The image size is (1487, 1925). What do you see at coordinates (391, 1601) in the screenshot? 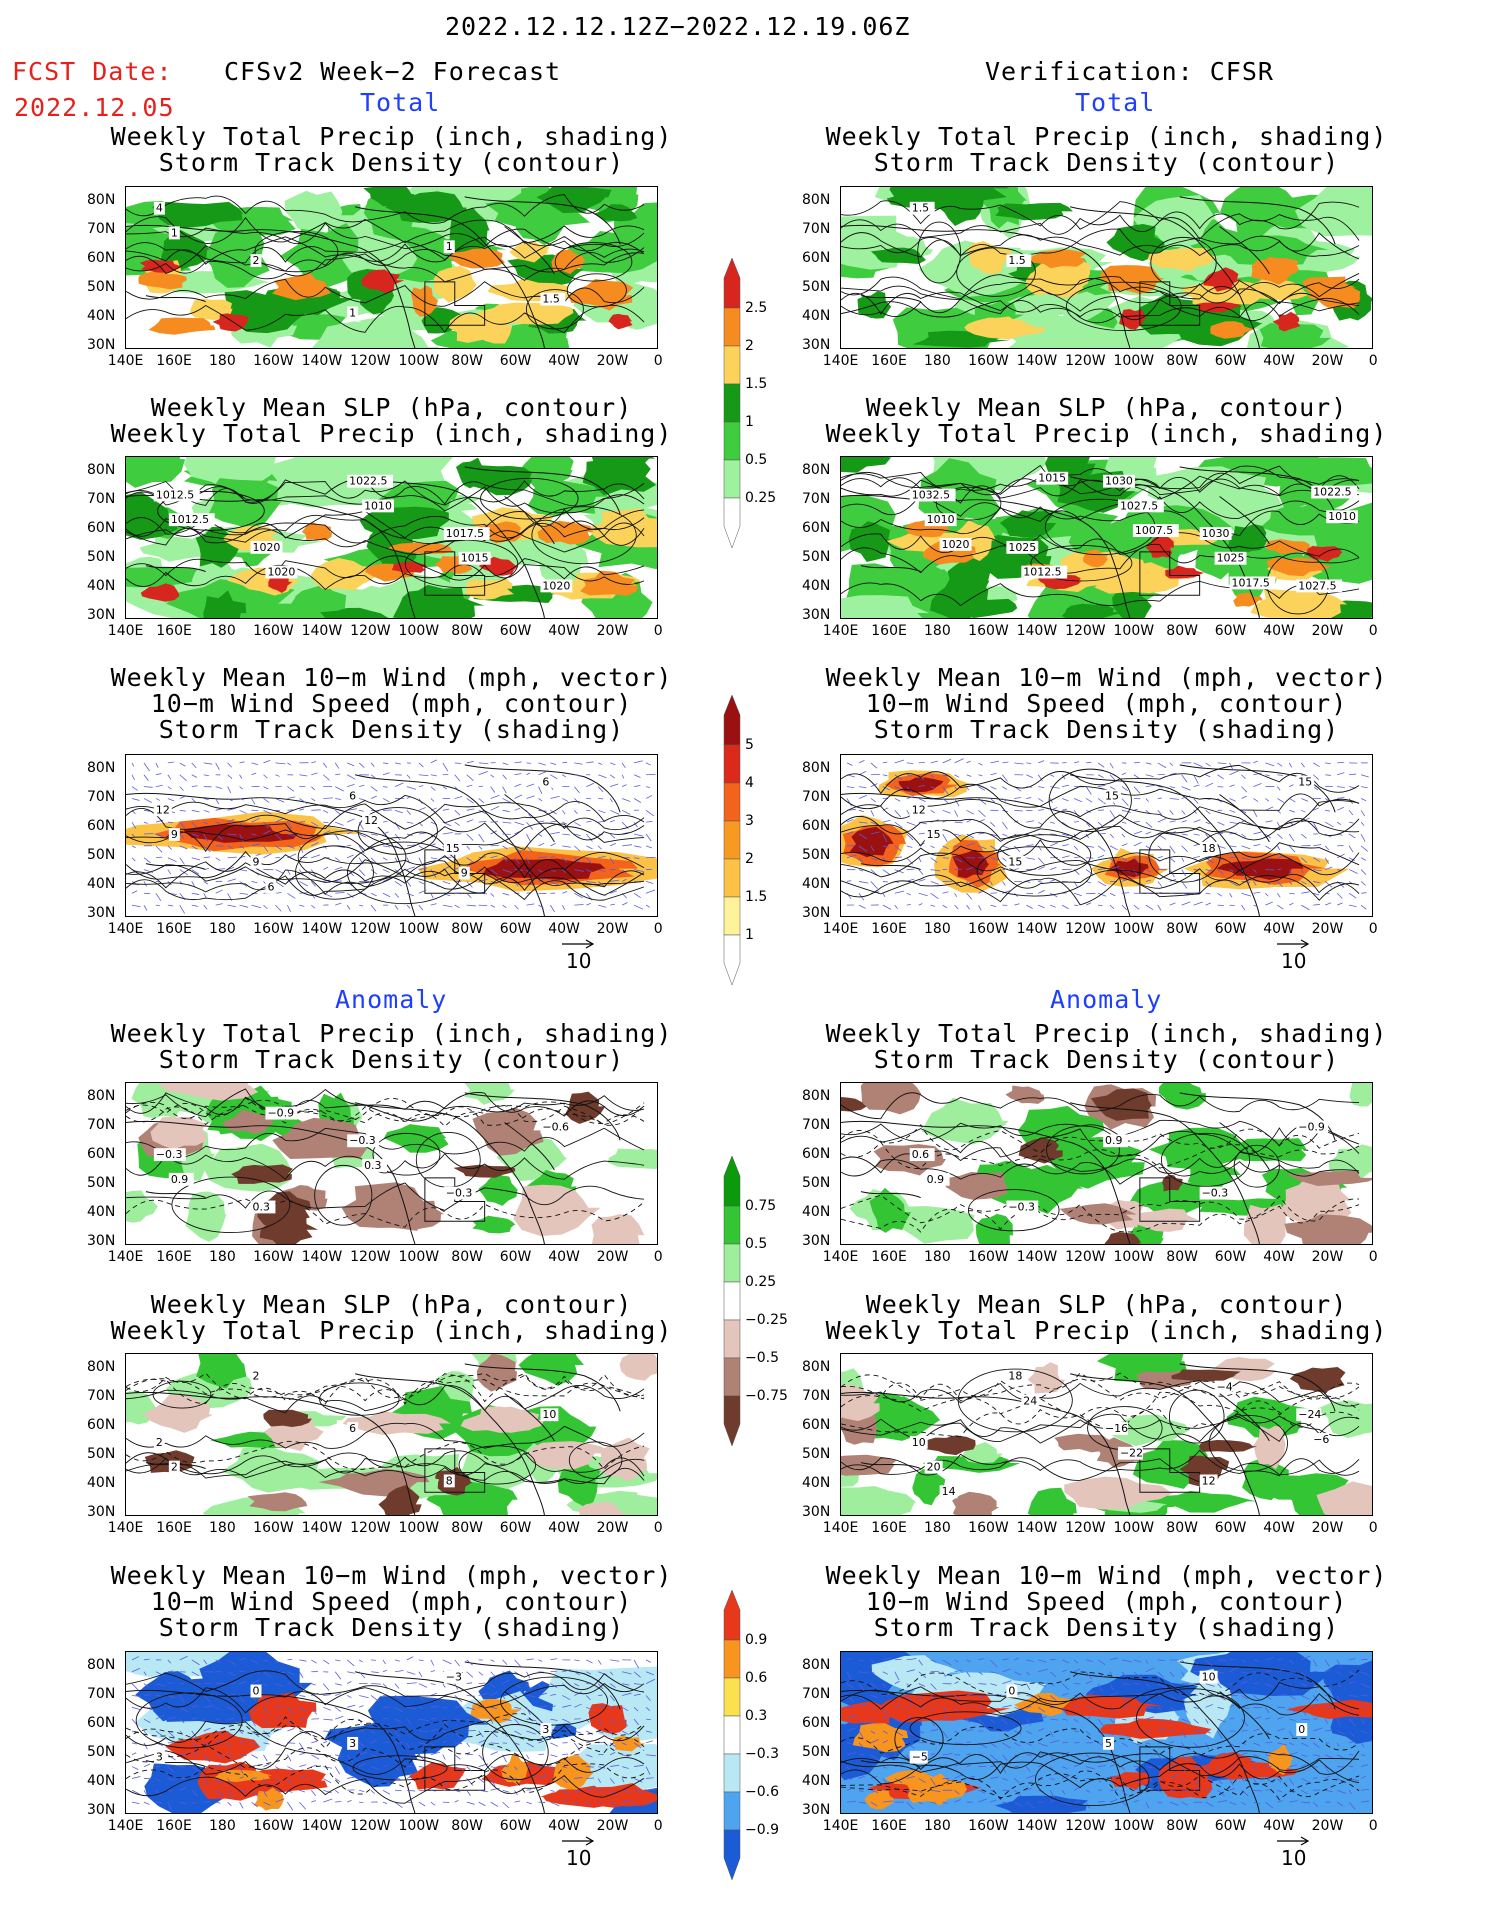
I see `panel-title-line: 10−m Wind Speed (mph, contour)` at bounding box center [391, 1601].